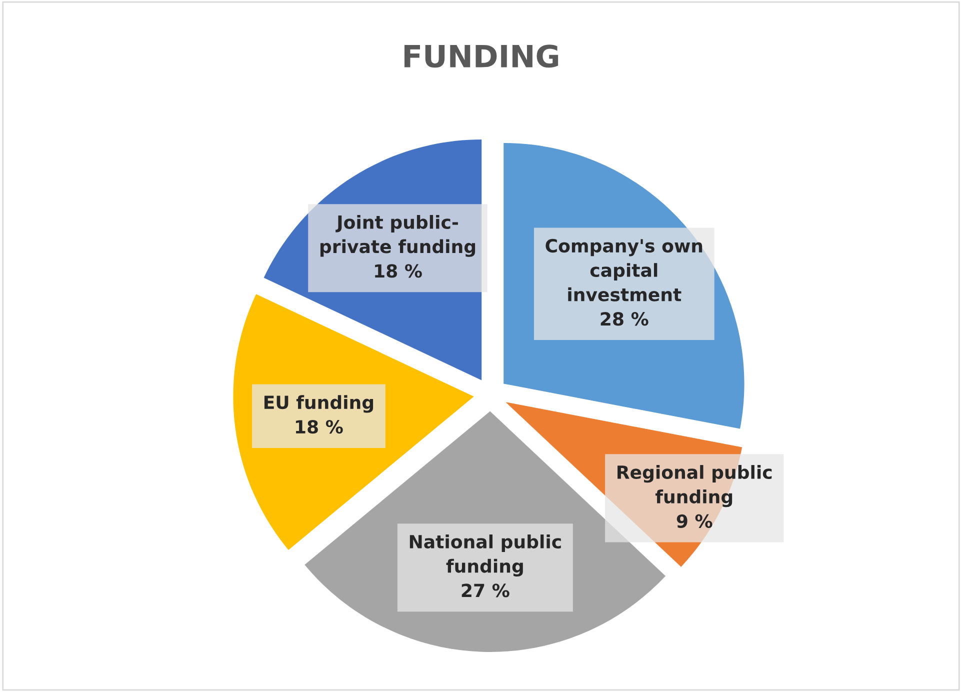 The image size is (962, 692). What do you see at coordinates (694, 521) in the screenshot?
I see `data-label: 9 %` at bounding box center [694, 521].